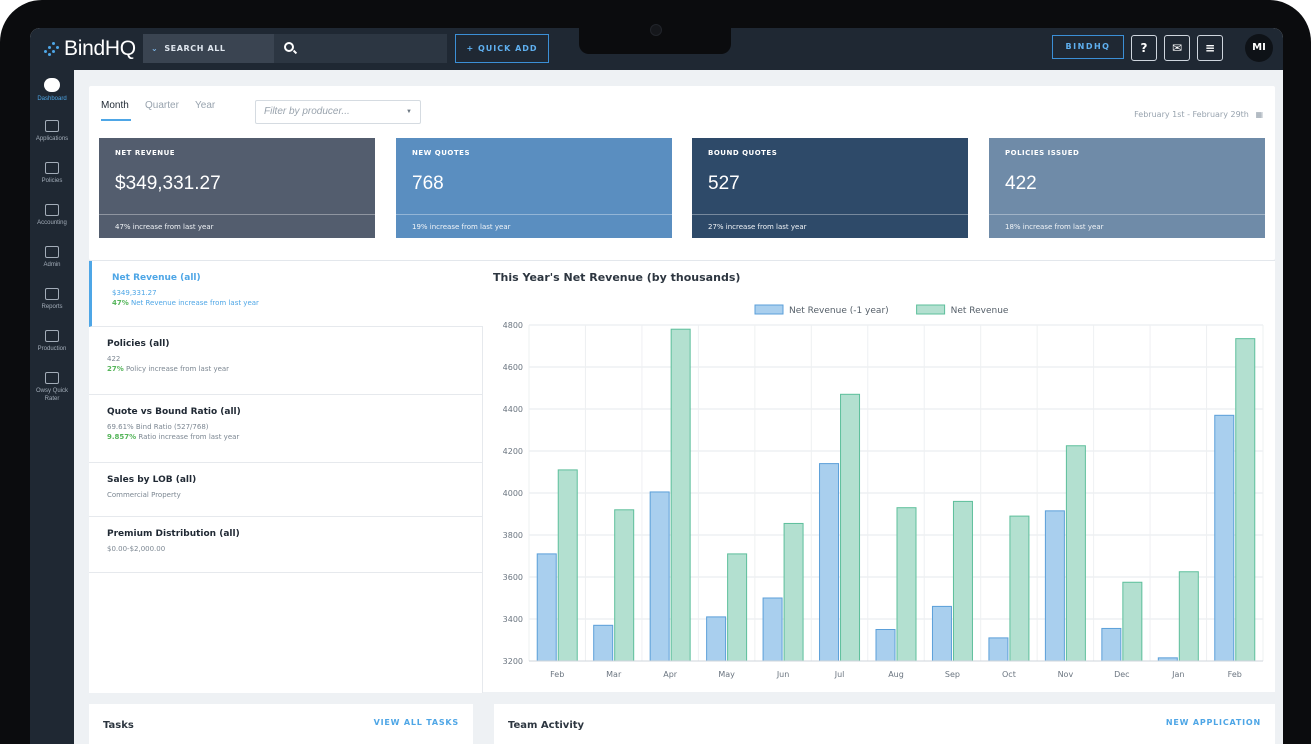 This screenshot has width=1311, height=744. I want to click on calendar-icon: ▦, so click(1259, 114).